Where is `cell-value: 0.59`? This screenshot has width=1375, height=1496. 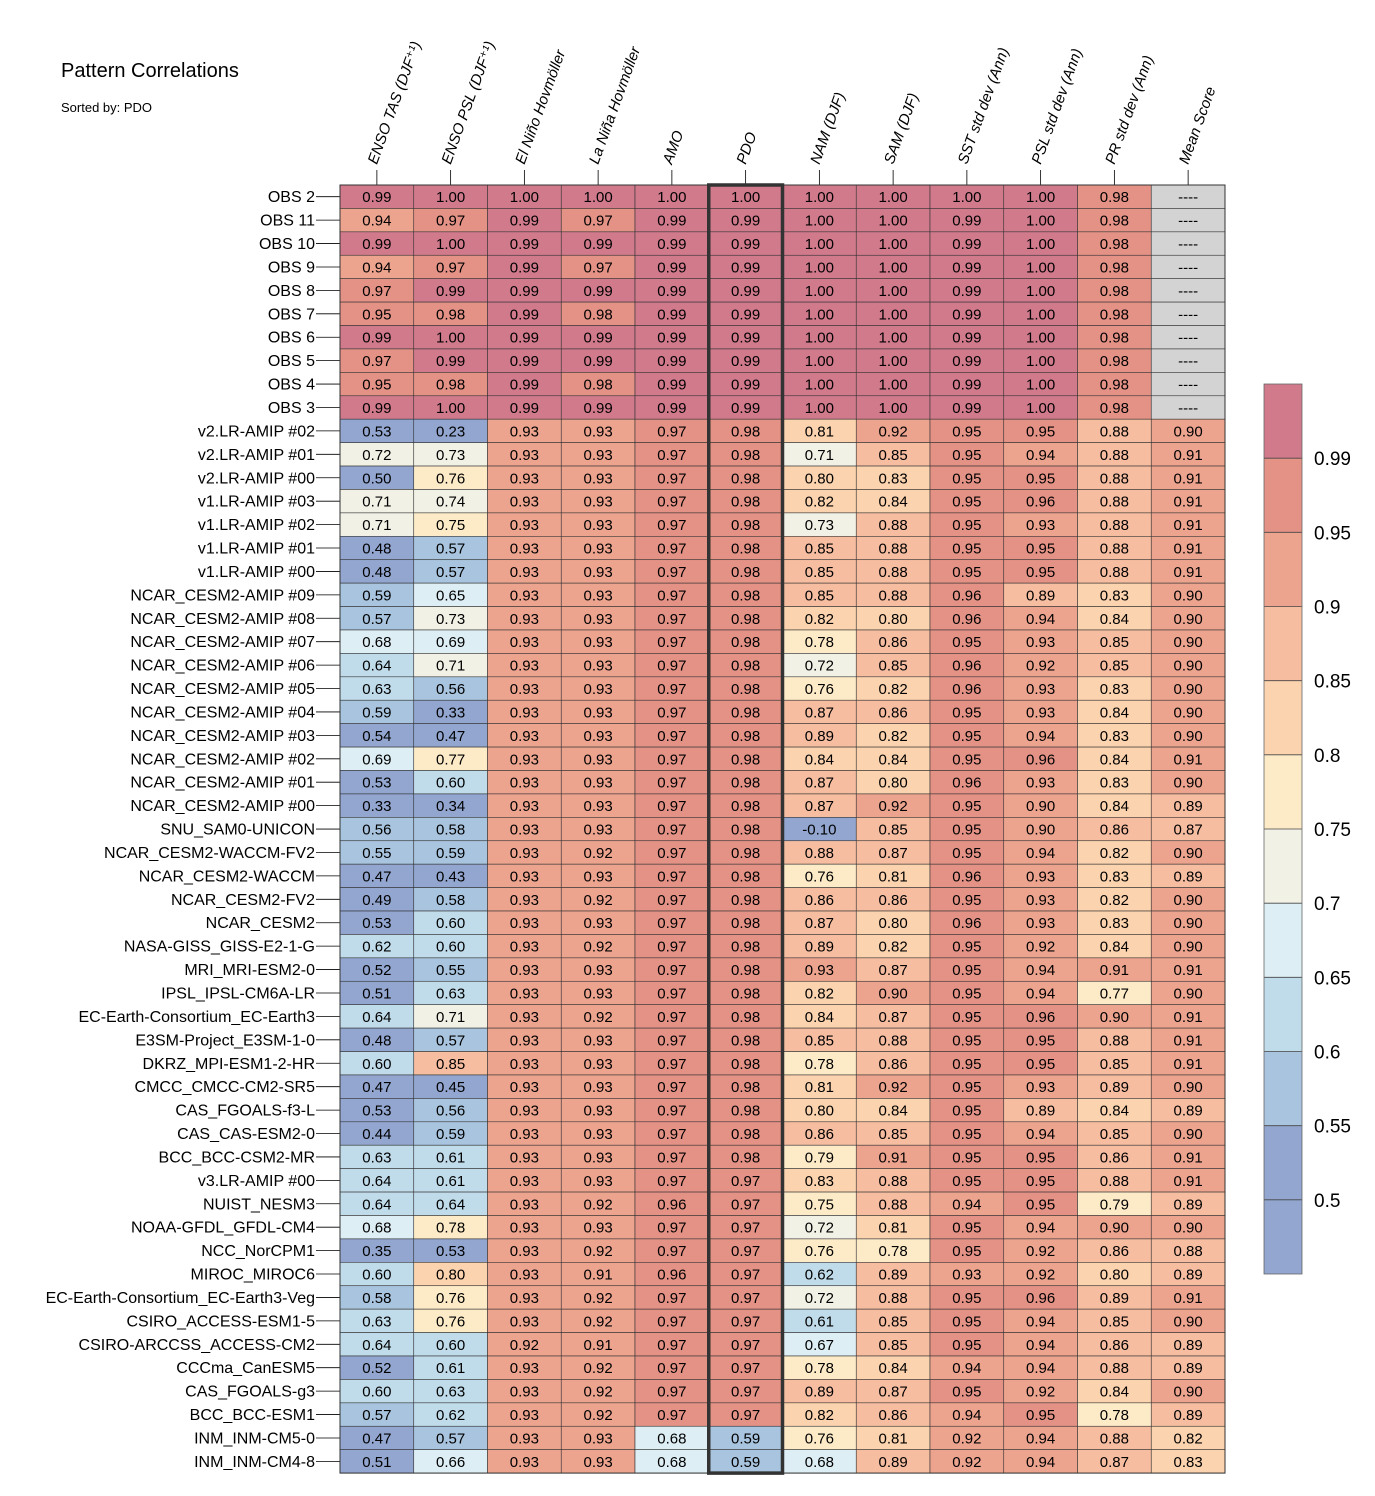 cell-value: 0.59 is located at coordinates (376, 712).